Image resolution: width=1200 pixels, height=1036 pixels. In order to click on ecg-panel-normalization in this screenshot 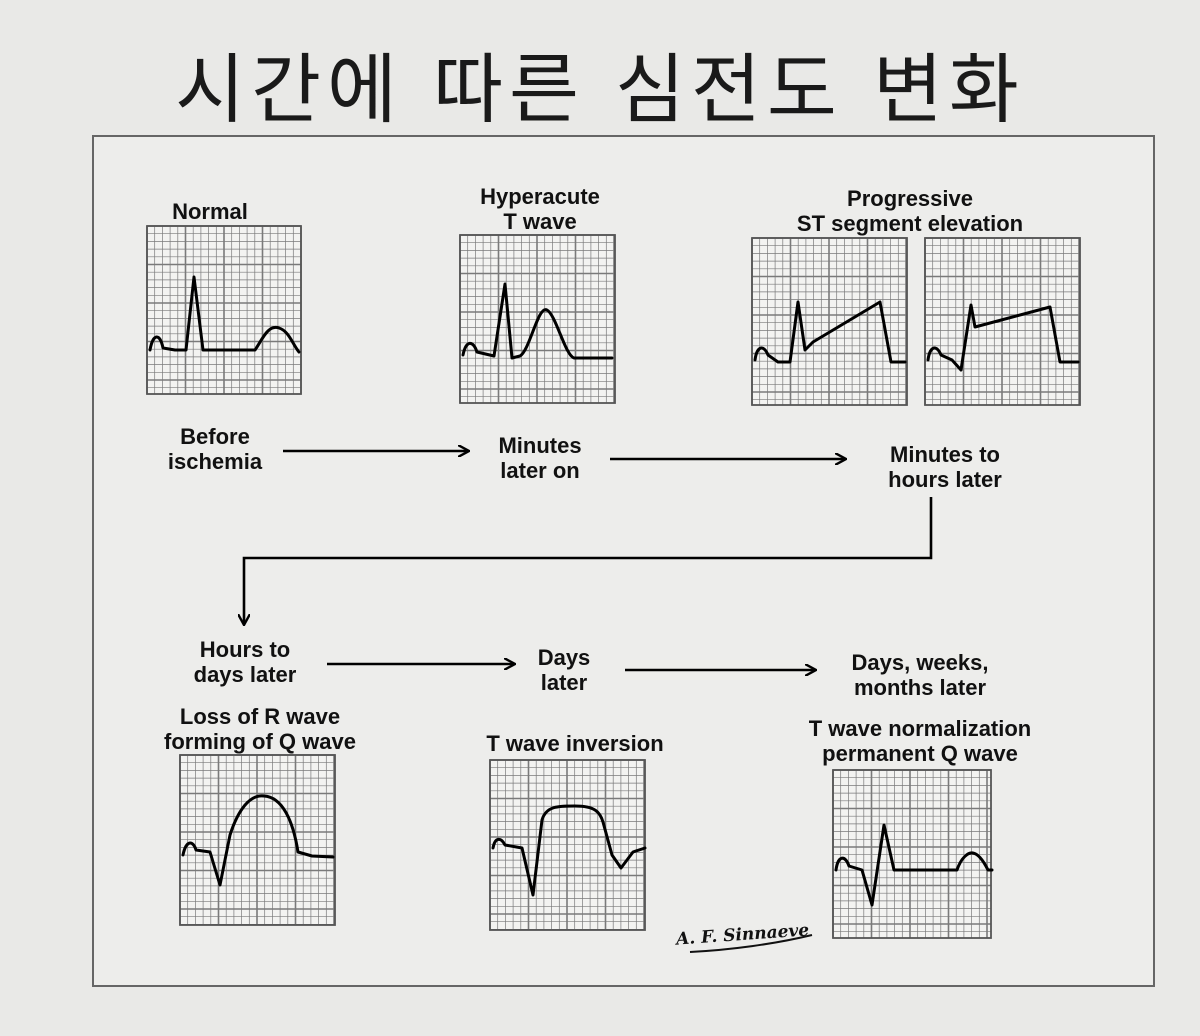, I will do `click(913, 854)`.